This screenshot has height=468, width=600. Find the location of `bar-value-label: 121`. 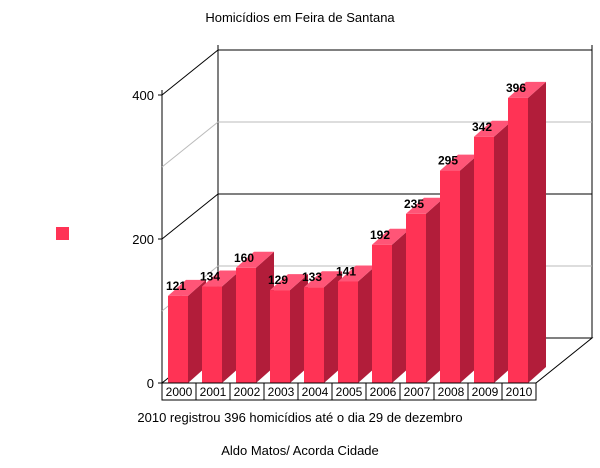

bar-value-label: 121 is located at coordinates (176, 286).